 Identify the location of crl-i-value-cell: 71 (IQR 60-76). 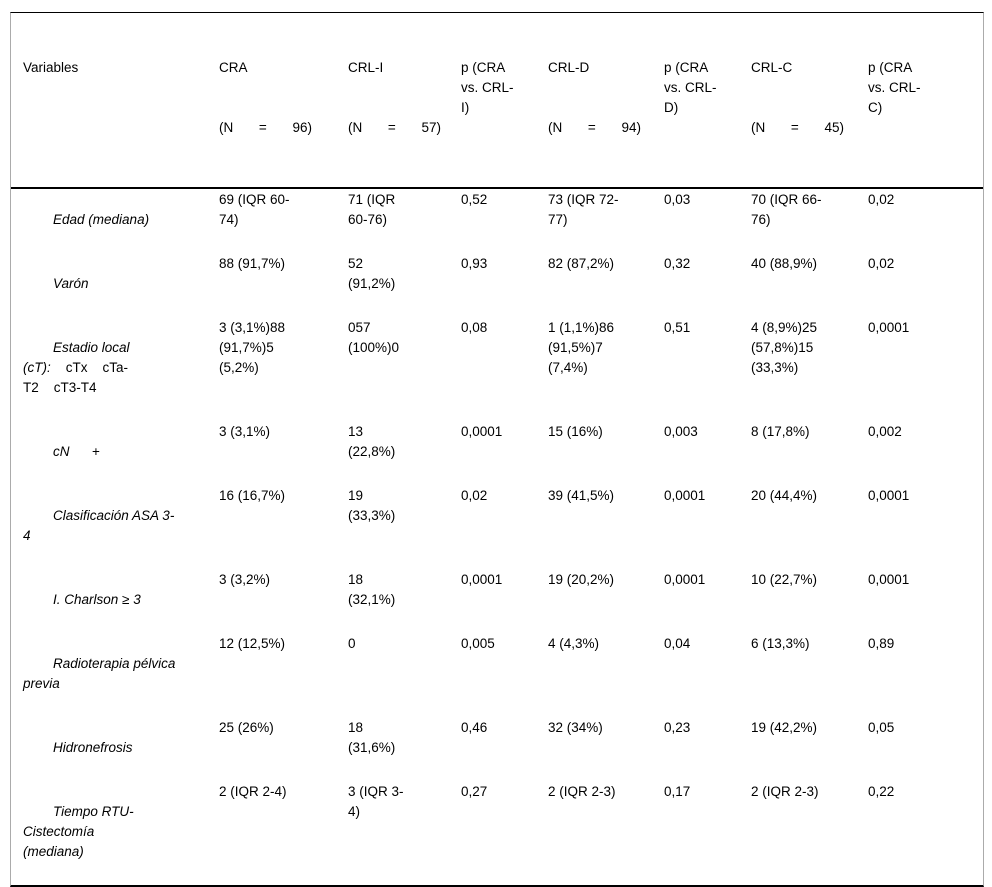
(372, 209).